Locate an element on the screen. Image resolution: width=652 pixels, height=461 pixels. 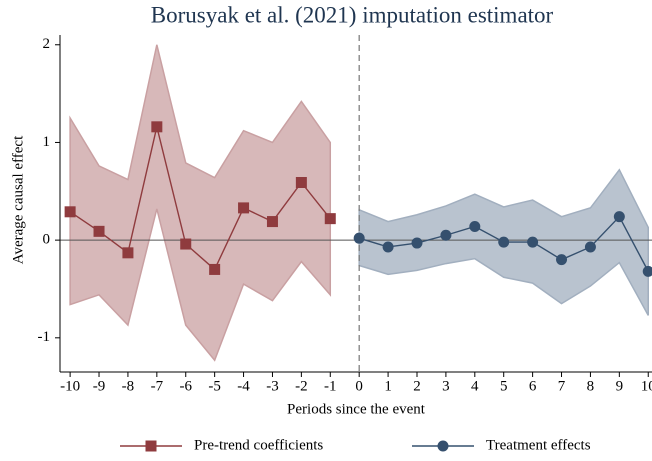
x-tick-label: 7 is located at coordinates (562, 386).